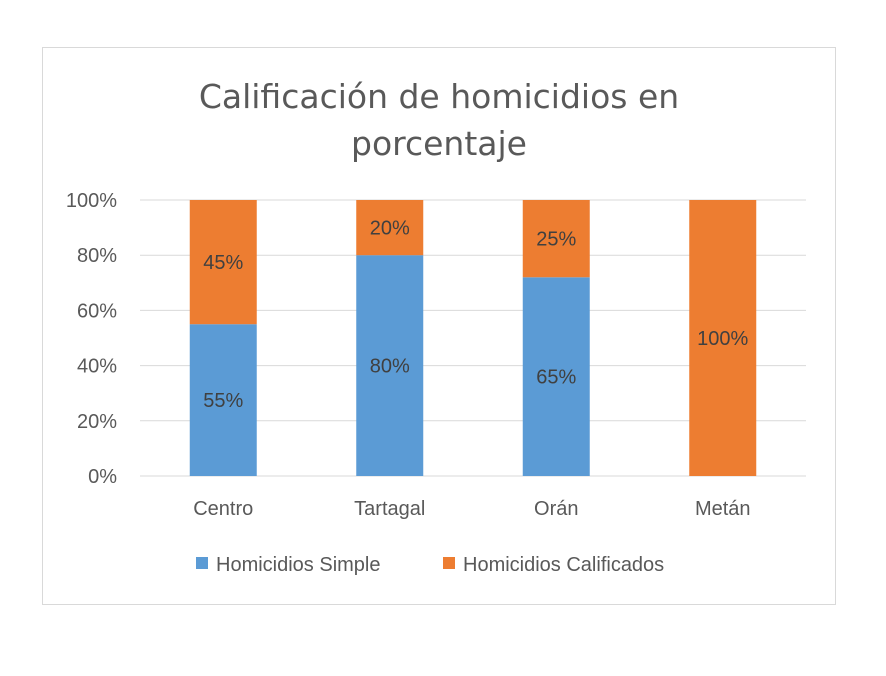 The width and height of the screenshot is (886, 676). Describe the element at coordinates (723, 509) in the screenshot. I see `x-category-label: Metán` at that location.